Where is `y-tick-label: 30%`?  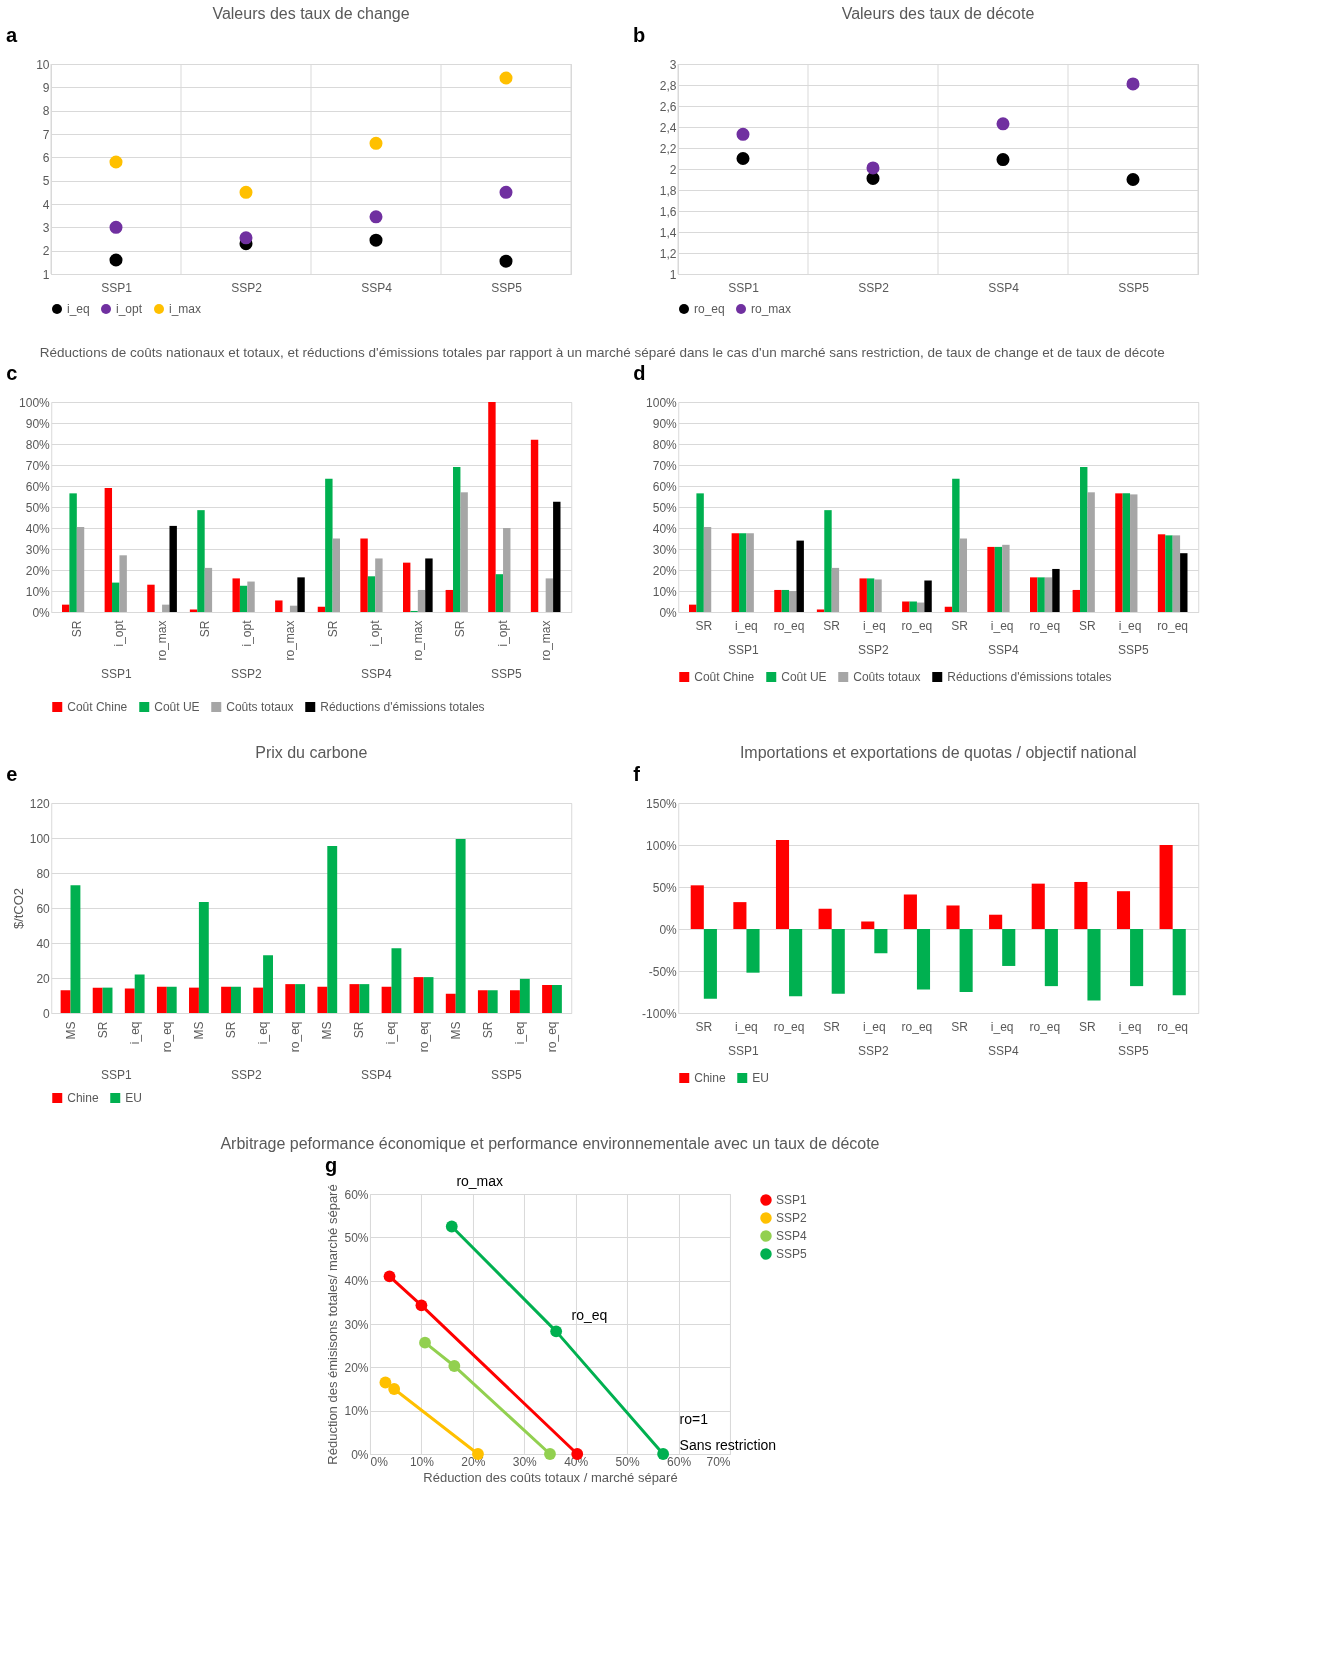
y-tick-label: 30% is located at coordinates (38, 549).